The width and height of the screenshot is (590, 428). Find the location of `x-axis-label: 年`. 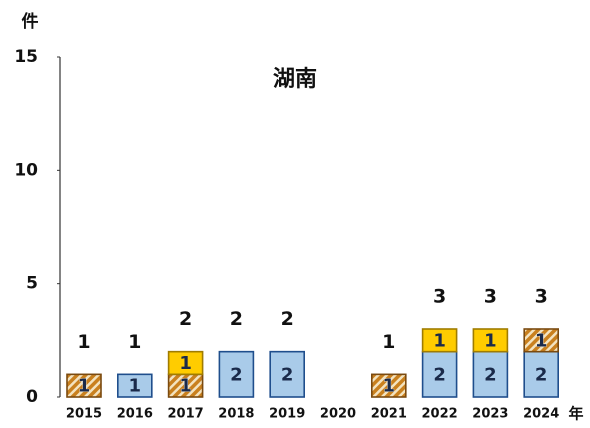

x-axis-label: 年 is located at coordinates (575, 414).